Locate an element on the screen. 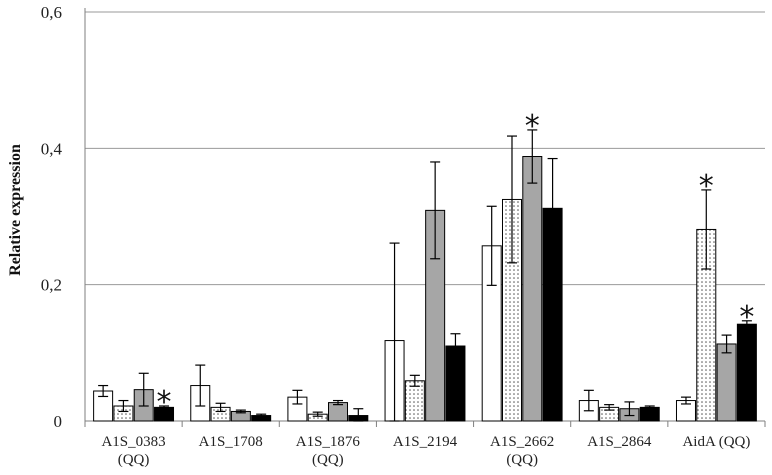 The width and height of the screenshot is (772, 475). y-tick-label: 0,4 is located at coordinates (52, 148).